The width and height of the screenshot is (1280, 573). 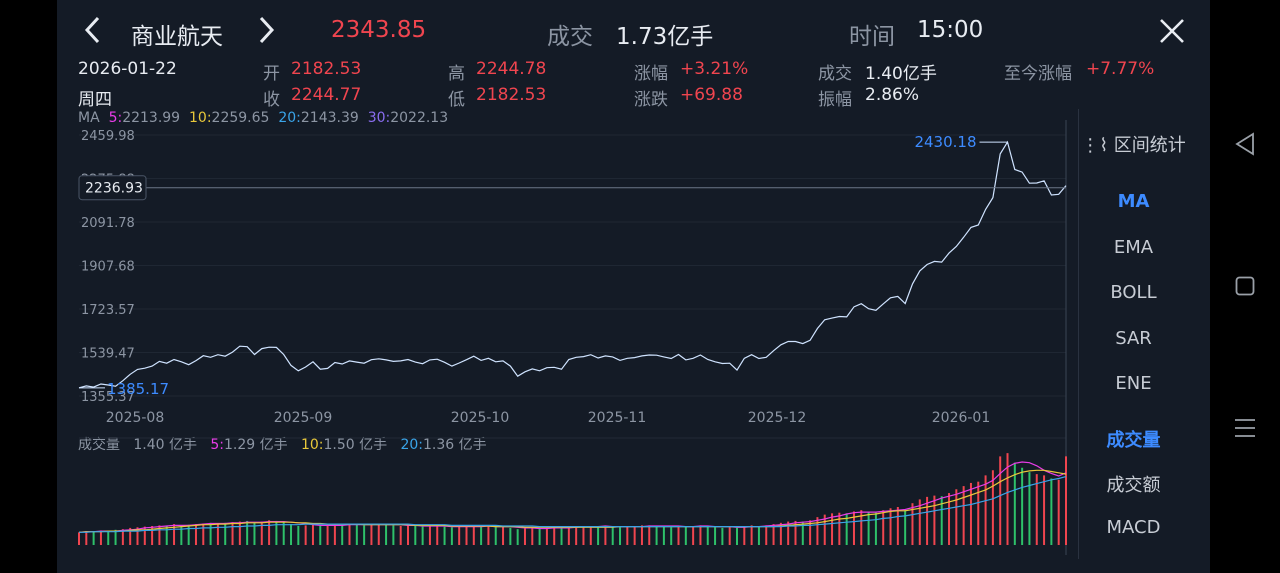 What do you see at coordinates (108, 267) in the screenshot?
I see `y-tick-label: 1907.68` at bounding box center [108, 267].